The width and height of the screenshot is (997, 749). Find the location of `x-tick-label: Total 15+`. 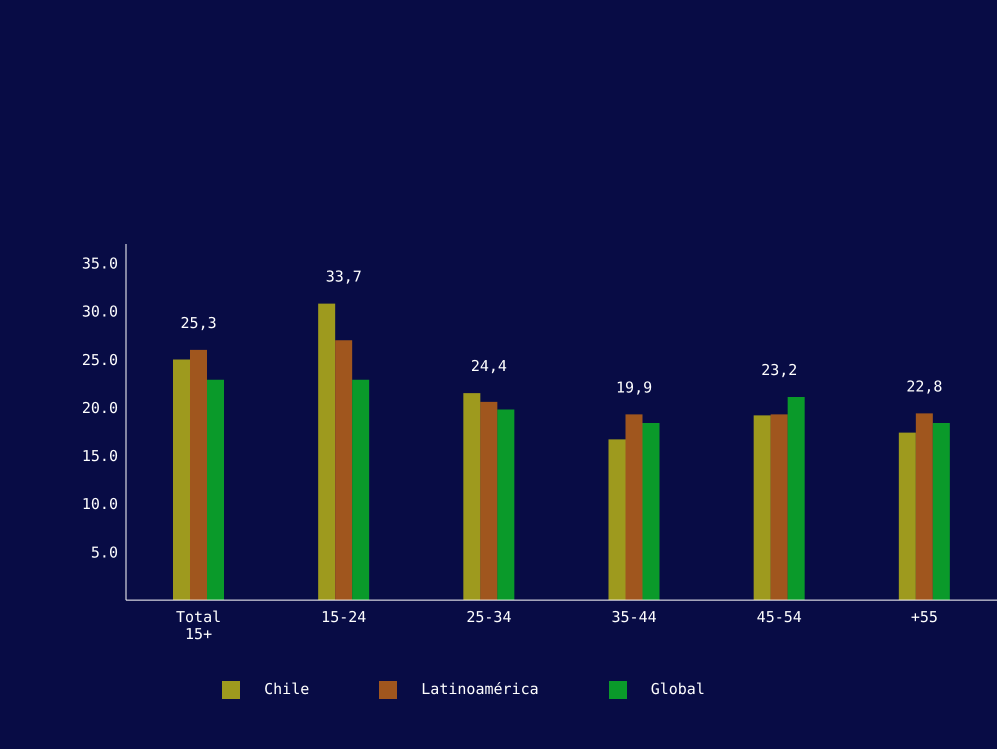

x-tick-label: Total 15+ is located at coordinates (199, 626).